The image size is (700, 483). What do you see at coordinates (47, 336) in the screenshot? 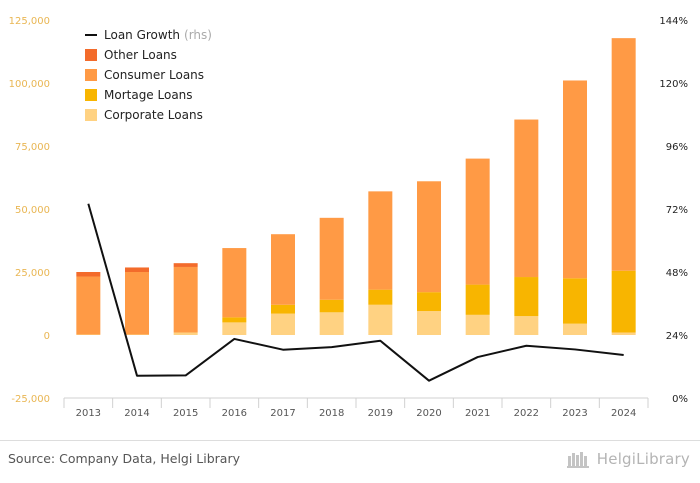
I see `y-left-tick-label: 0` at bounding box center [47, 336].